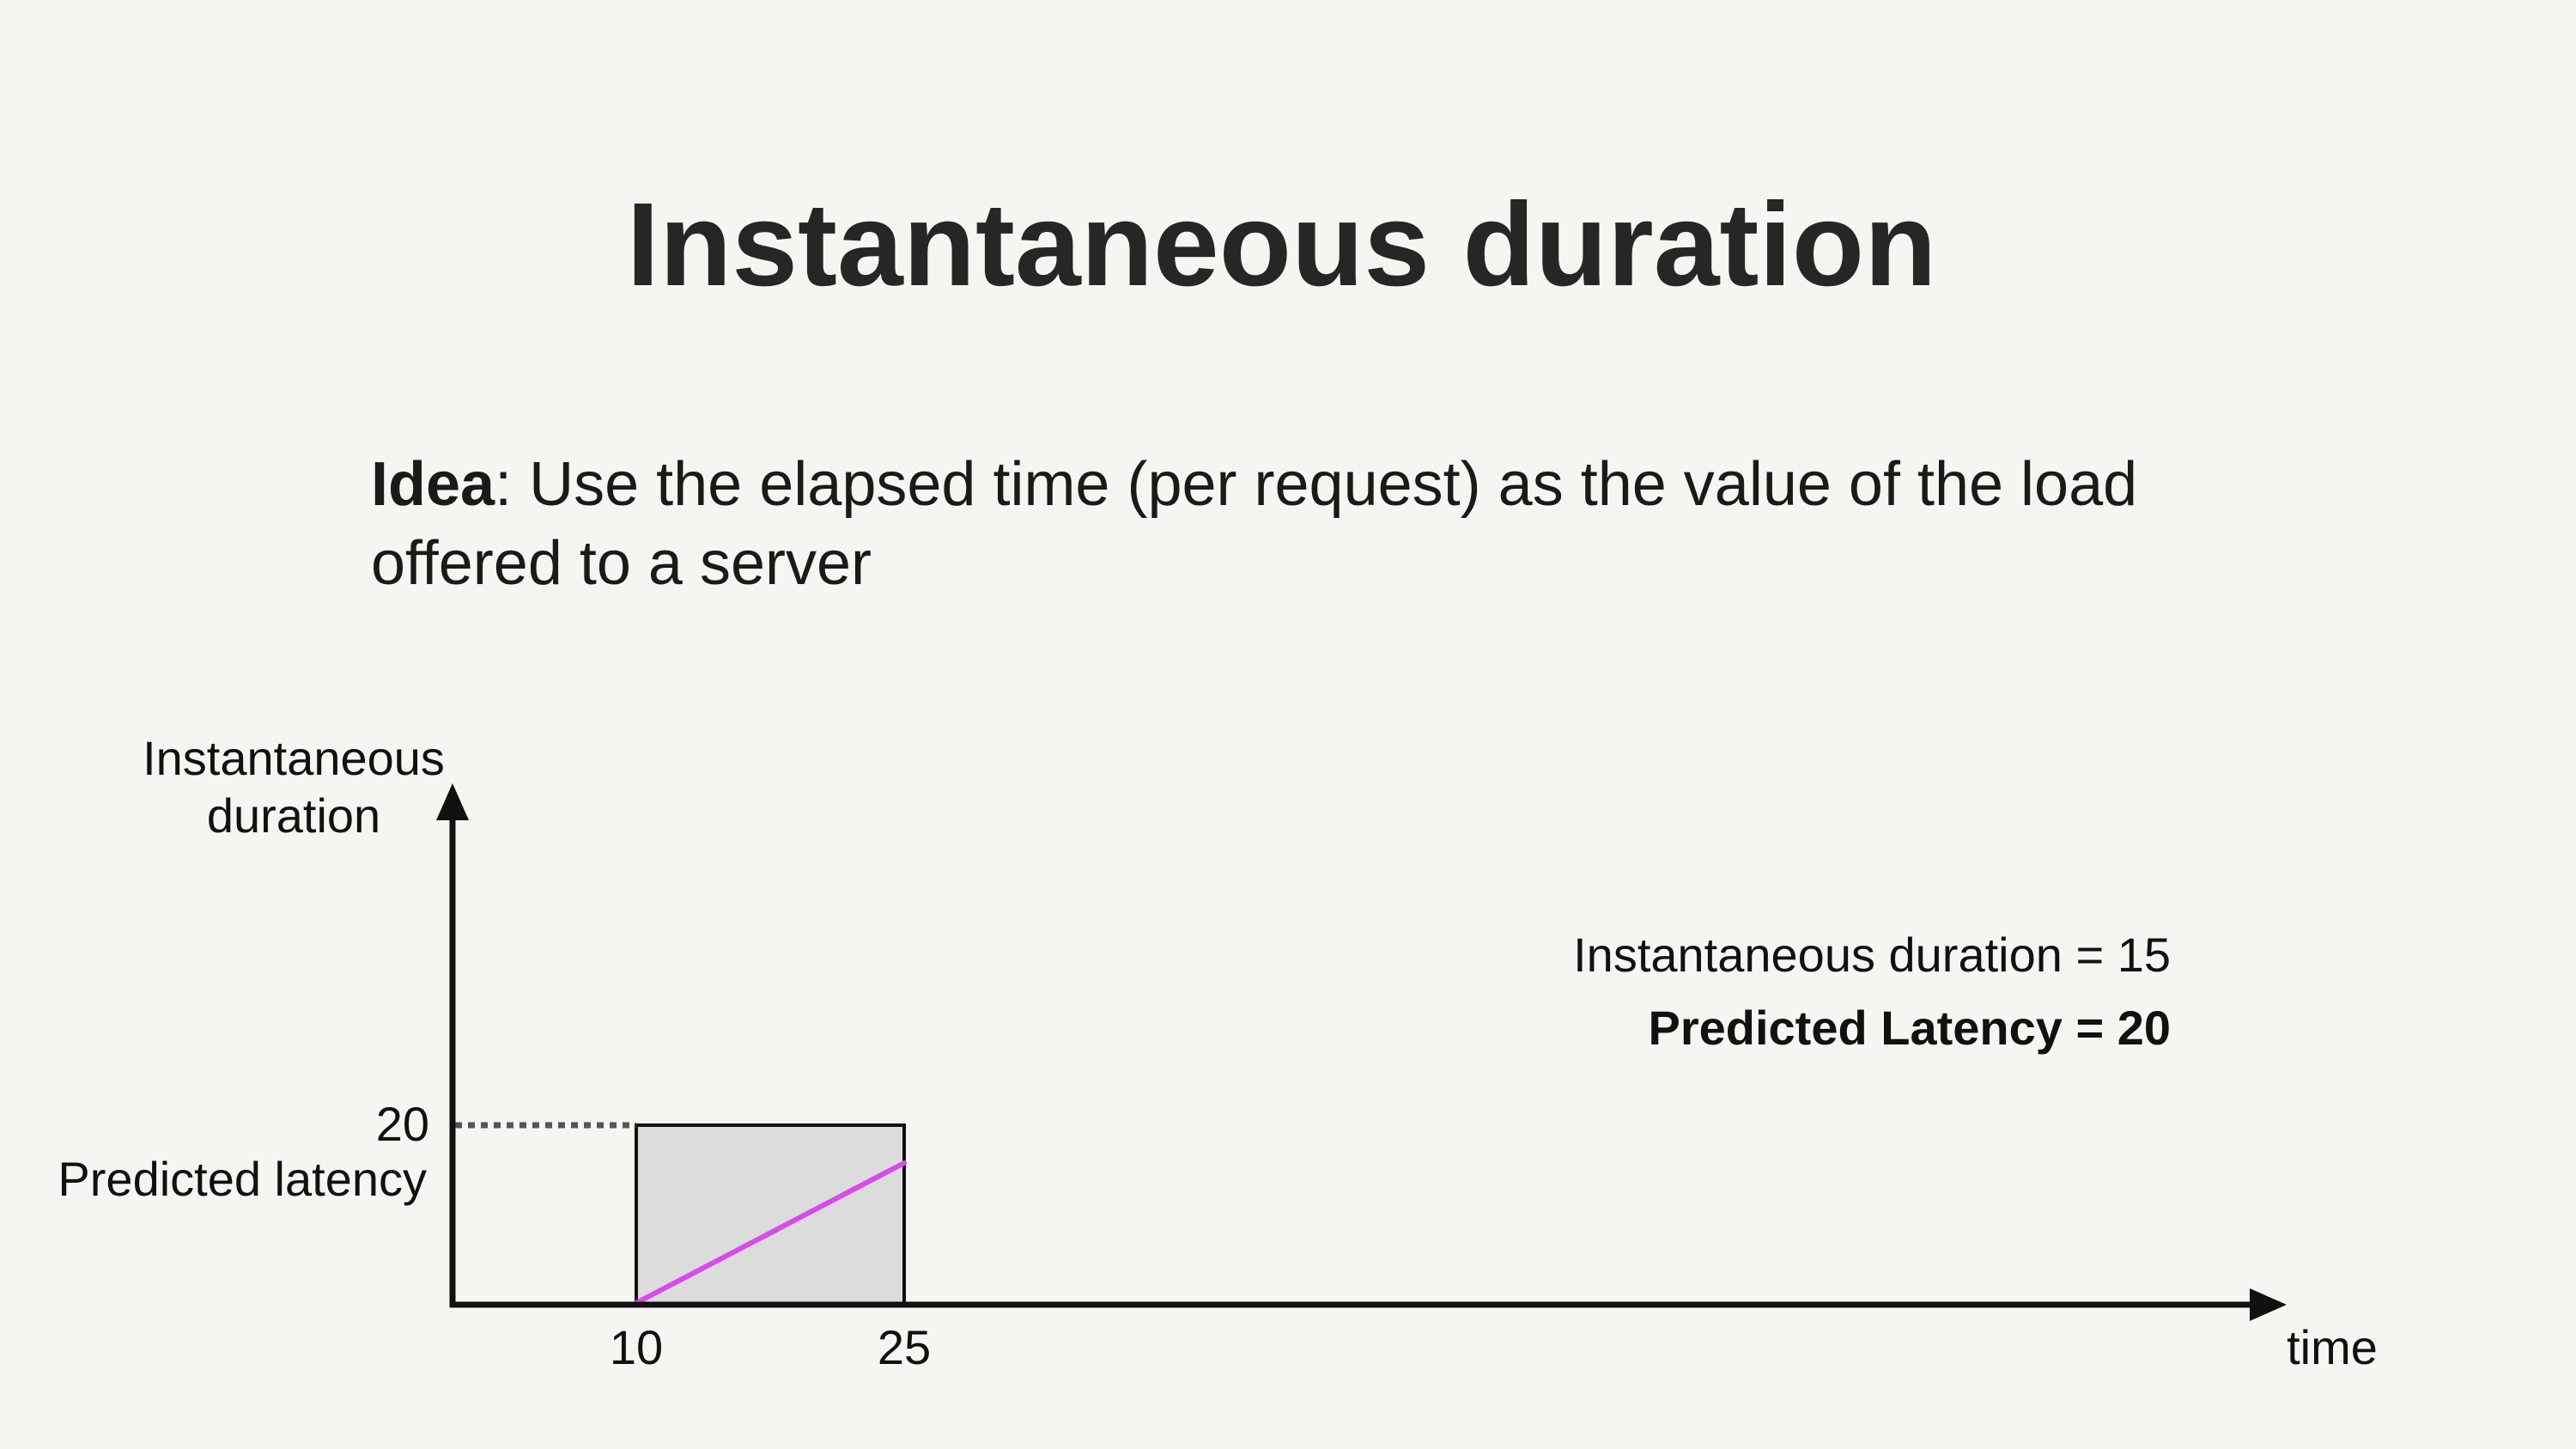 The width and height of the screenshot is (2576, 1449). What do you see at coordinates (2268, 1304) in the screenshot?
I see `x-axis-arrowhead` at bounding box center [2268, 1304].